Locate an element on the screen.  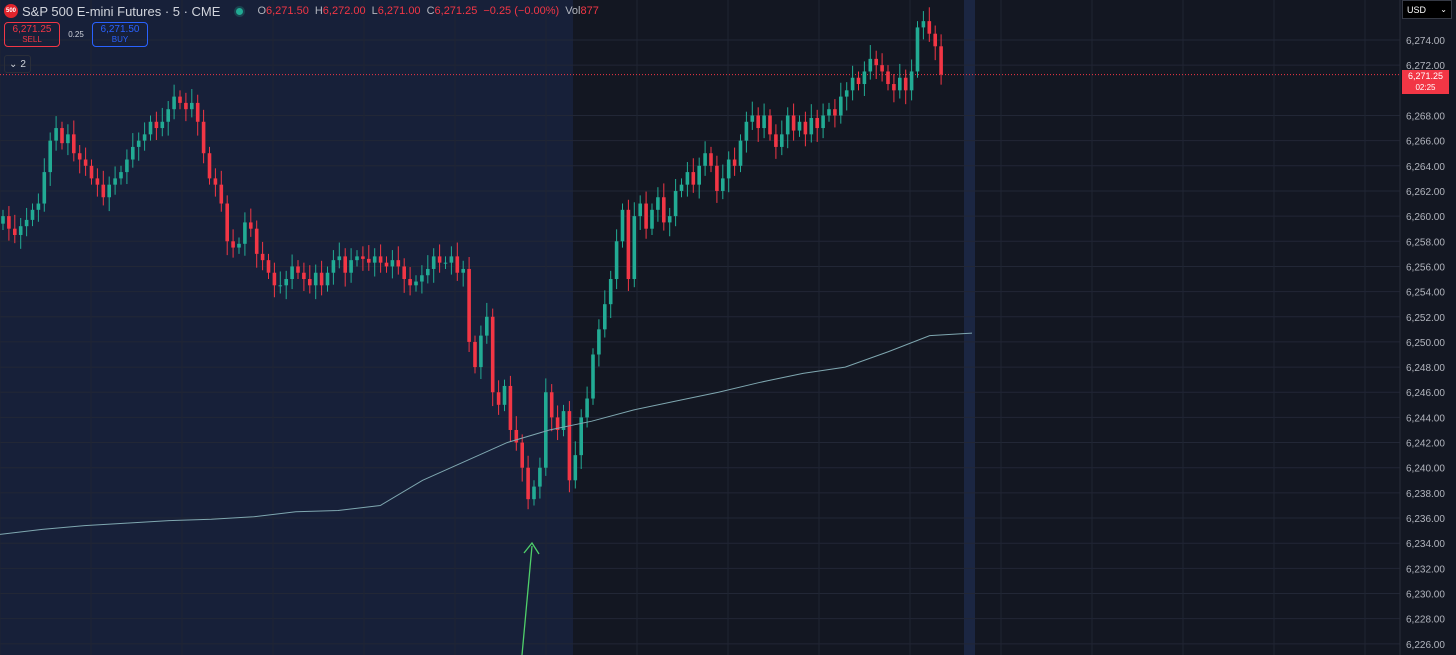
arrow-annotation is located at coordinates (530, 598).